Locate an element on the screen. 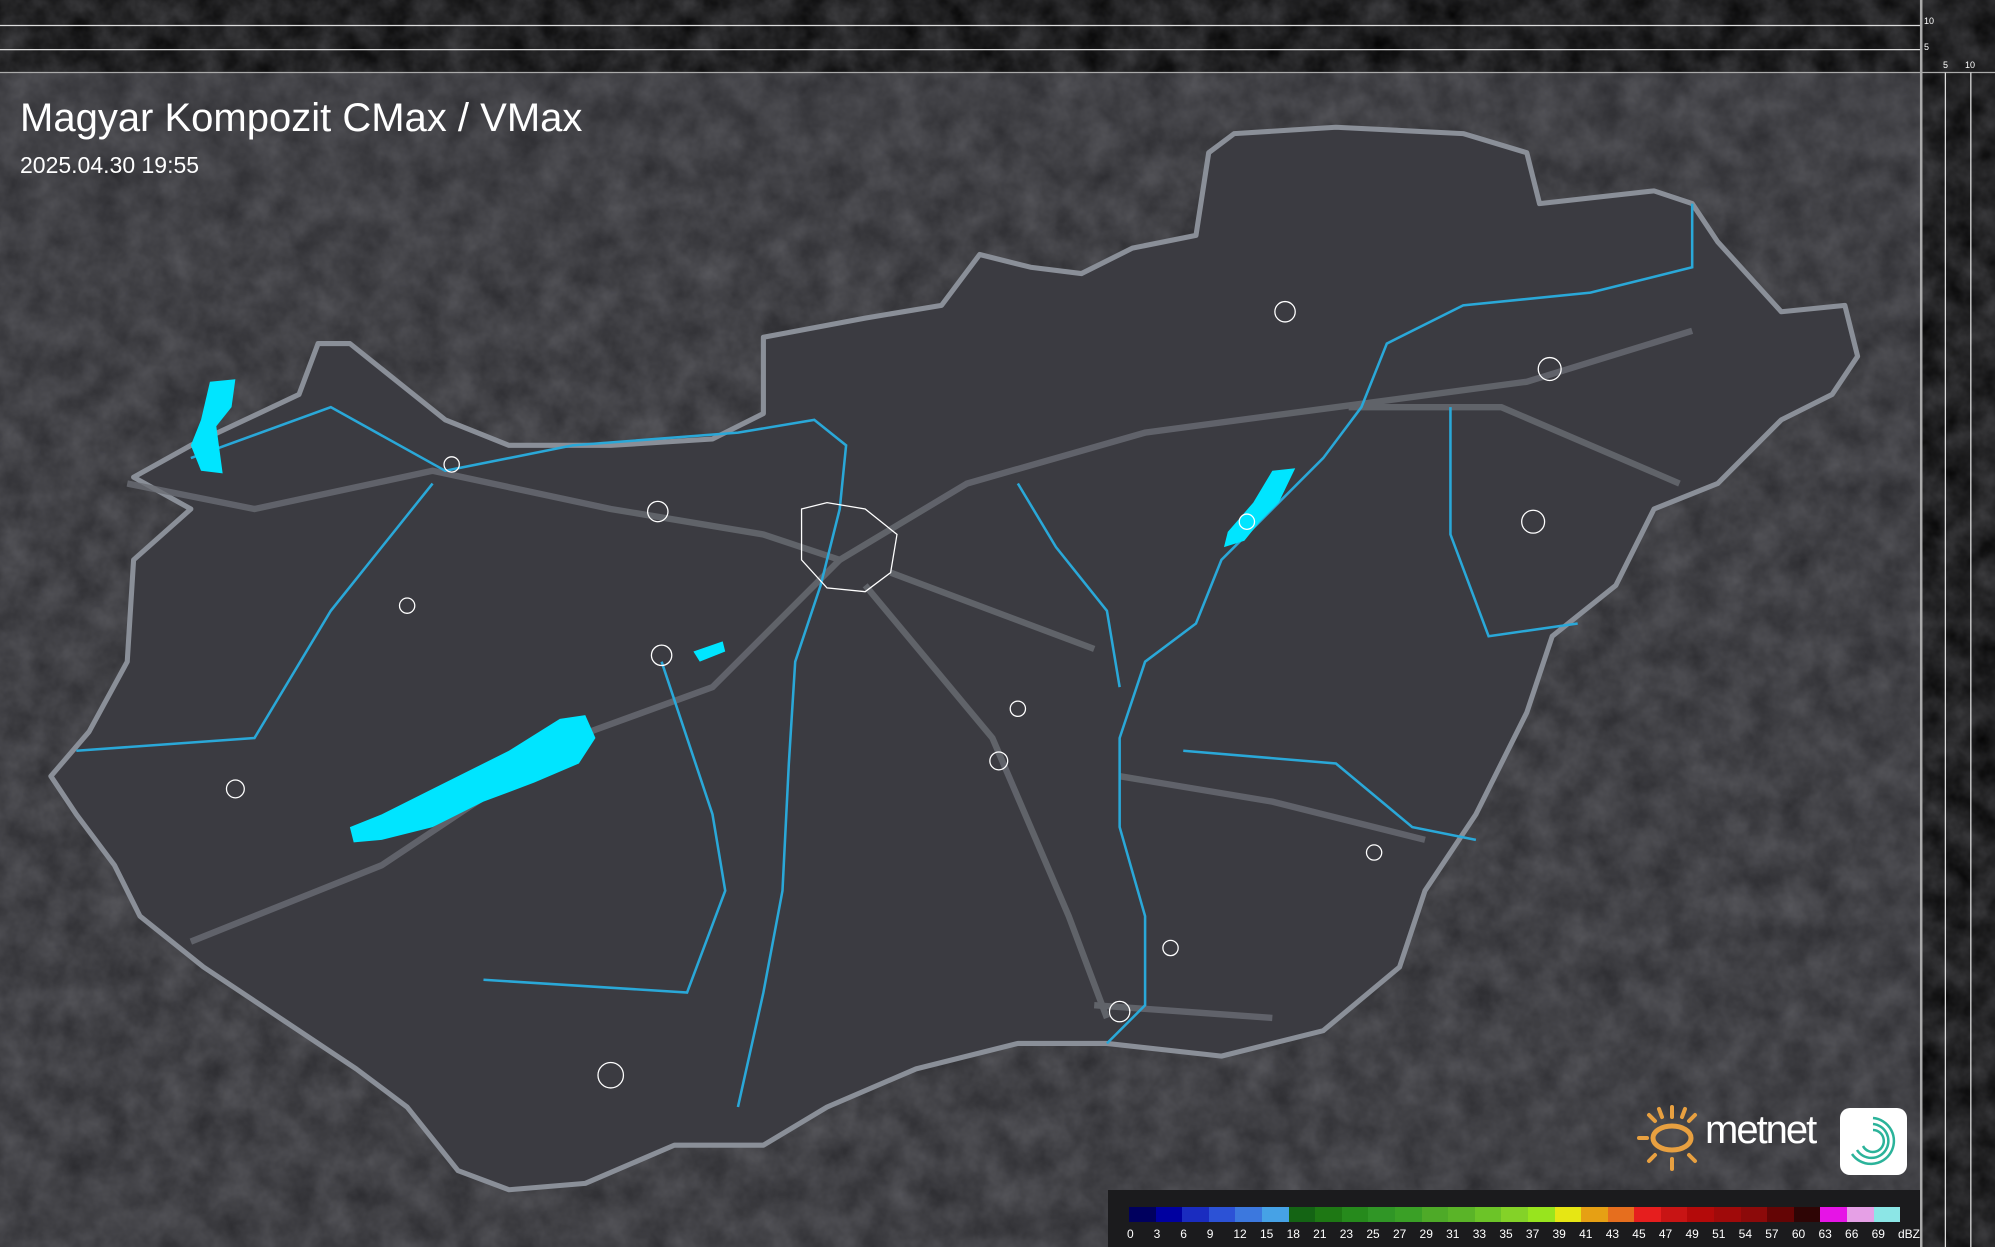 This screenshot has height=1247, width=1995. legend-cell: 39 is located at coordinates (1567, 1224).